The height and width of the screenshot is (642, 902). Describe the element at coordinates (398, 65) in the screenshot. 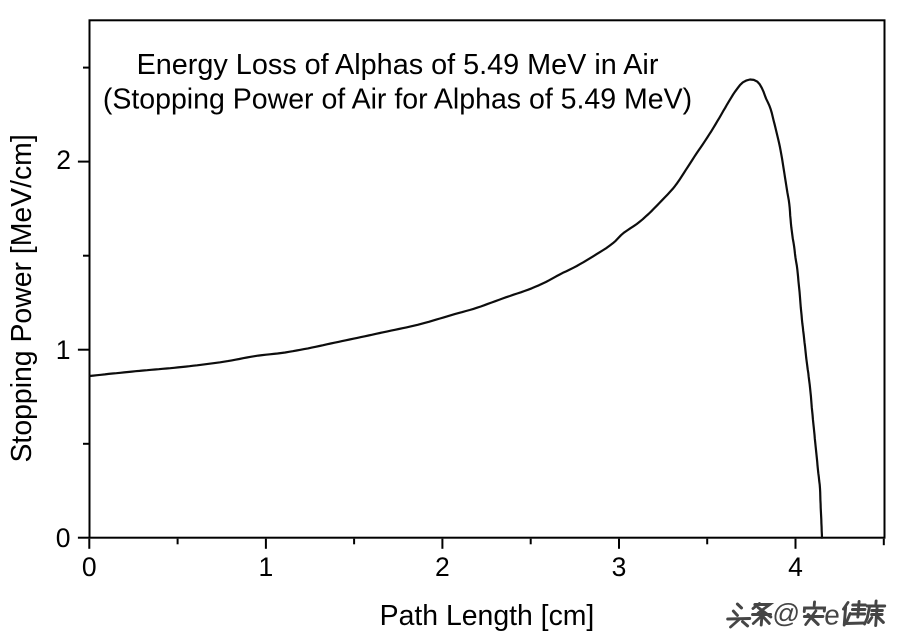

I see `svg-text:Energy Loss of Alphas of 5.49: Energy Loss of Alphas of 5.49 MeV in Air` at that location.